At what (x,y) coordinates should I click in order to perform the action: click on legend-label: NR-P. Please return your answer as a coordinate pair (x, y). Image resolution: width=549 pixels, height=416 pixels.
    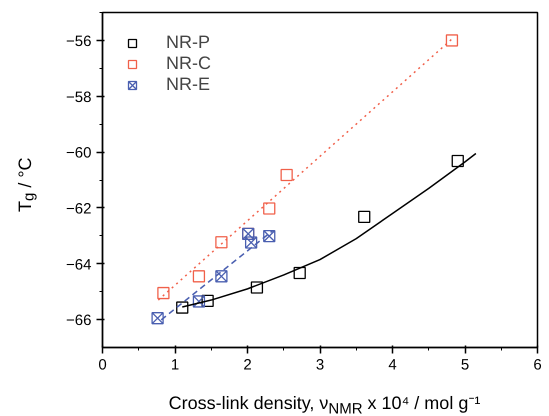
    Looking at the image, I should click on (188, 42).